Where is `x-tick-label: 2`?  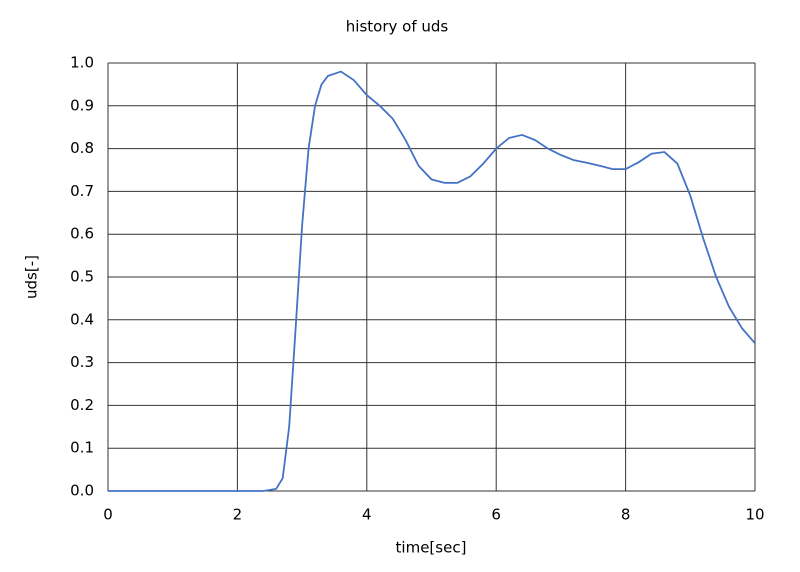 x-tick-label: 2 is located at coordinates (238, 515).